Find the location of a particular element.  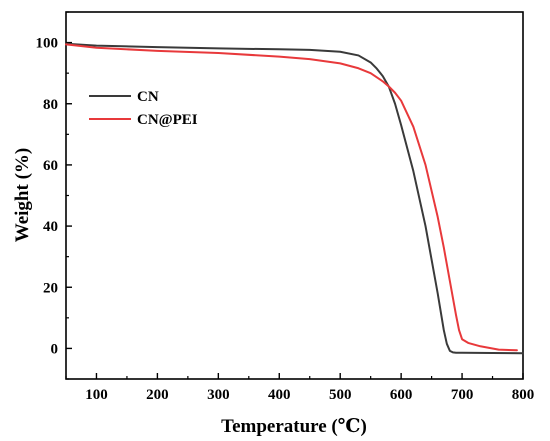

x-tick-label: 100 is located at coordinates (96, 395).